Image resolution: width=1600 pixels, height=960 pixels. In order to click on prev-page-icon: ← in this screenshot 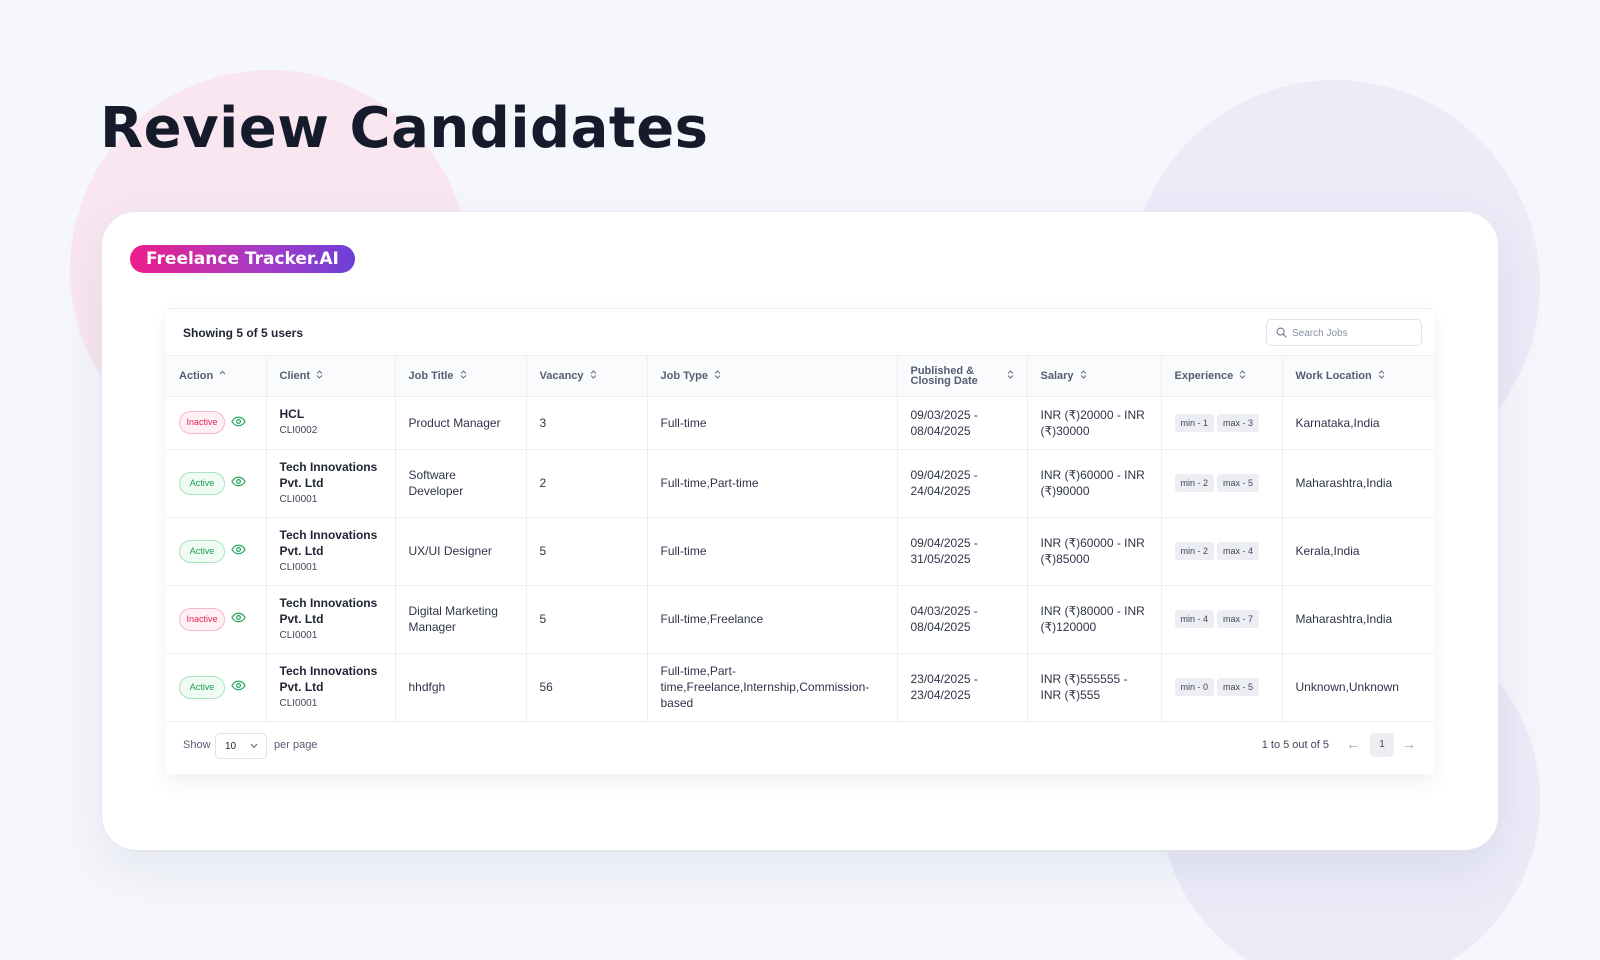, I will do `click(1353, 743)`.